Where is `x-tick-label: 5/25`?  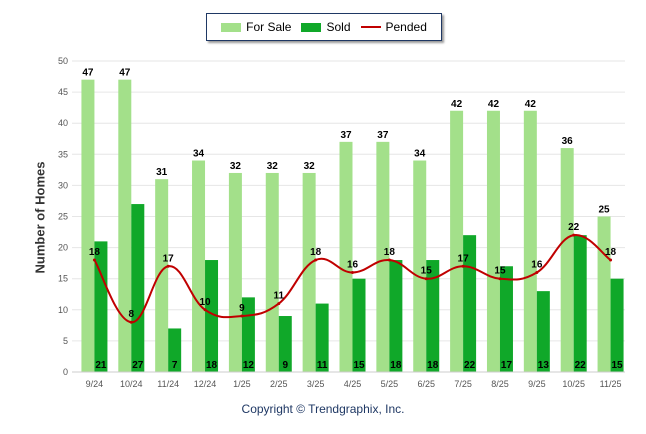 x-tick-label: 5/25 is located at coordinates (390, 384).